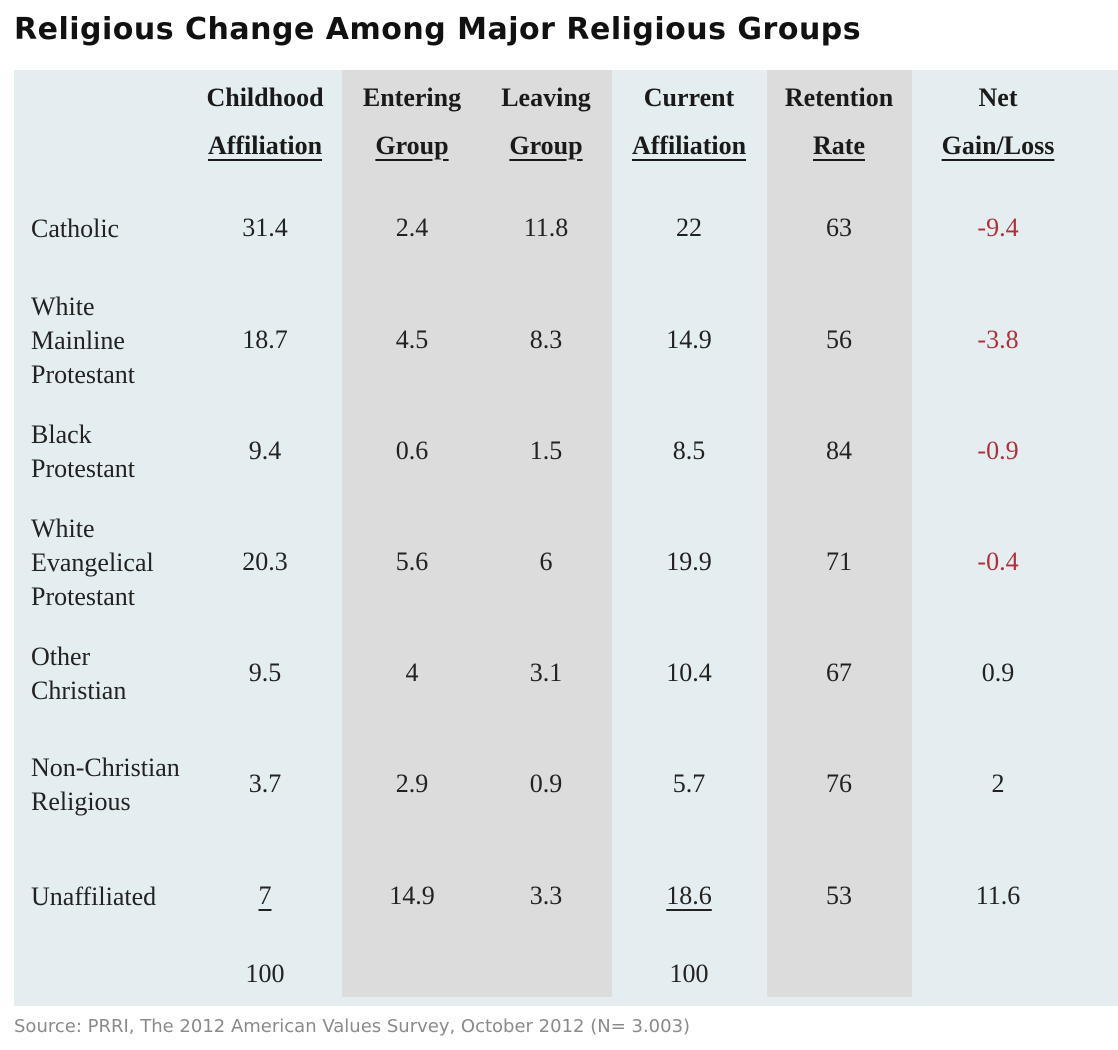  What do you see at coordinates (265, 339) in the screenshot?
I see `table-cell: 18.7` at bounding box center [265, 339].